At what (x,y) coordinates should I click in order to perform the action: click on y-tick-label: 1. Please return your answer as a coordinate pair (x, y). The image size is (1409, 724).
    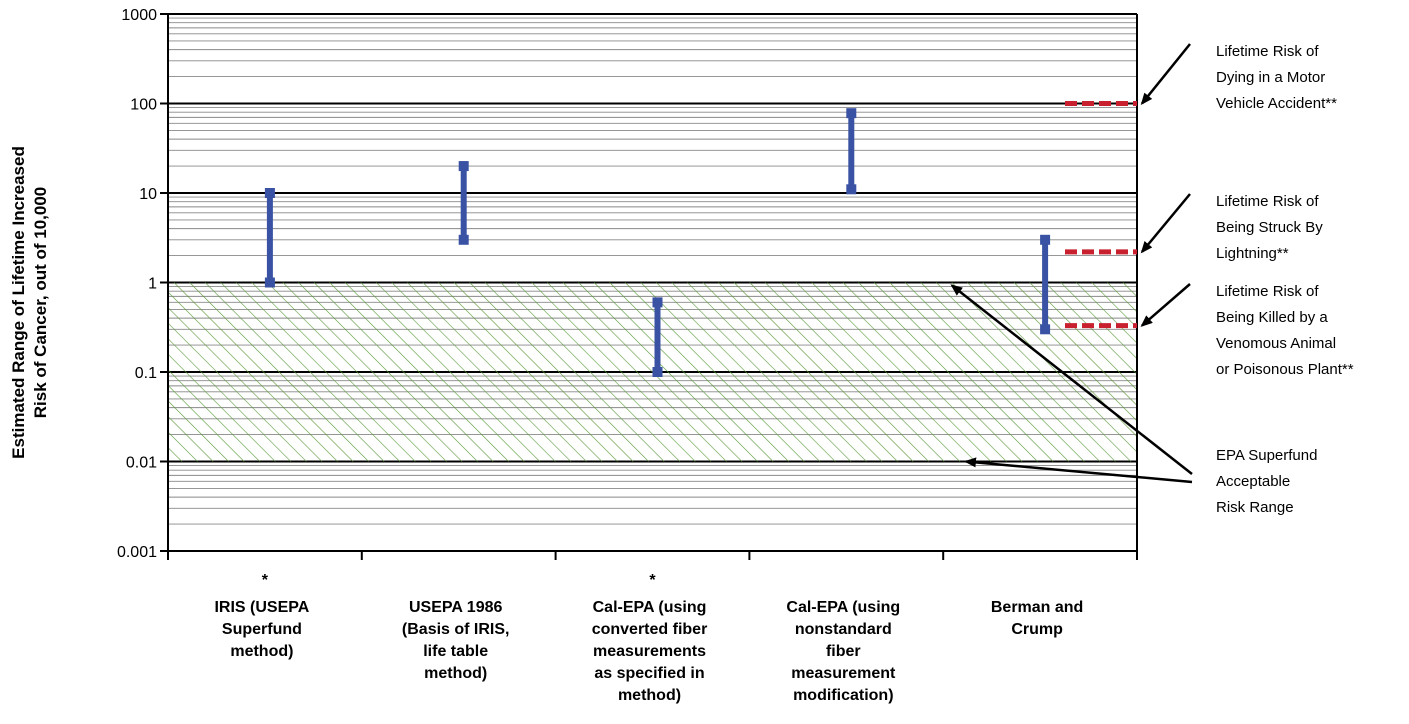
    Looking at the image, I should click on (152, 284).